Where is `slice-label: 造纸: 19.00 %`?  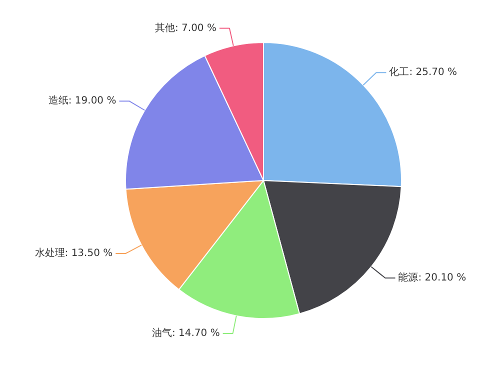
slice-label: 造纸: 19.00 % is located at coordinates (82, 100).